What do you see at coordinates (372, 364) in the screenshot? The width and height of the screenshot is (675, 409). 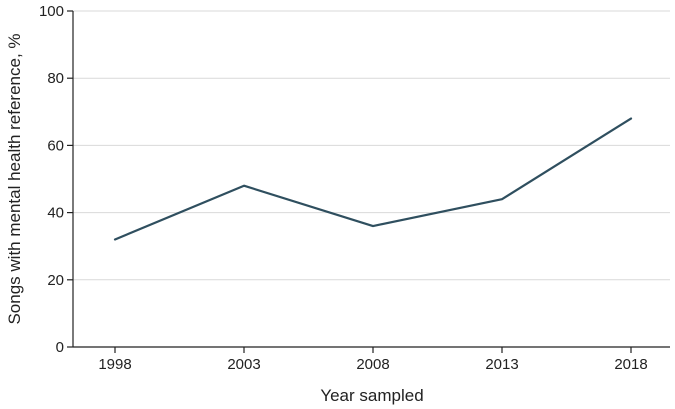 I see `x-tick-label: 2008` at bounding box center [372, 364].